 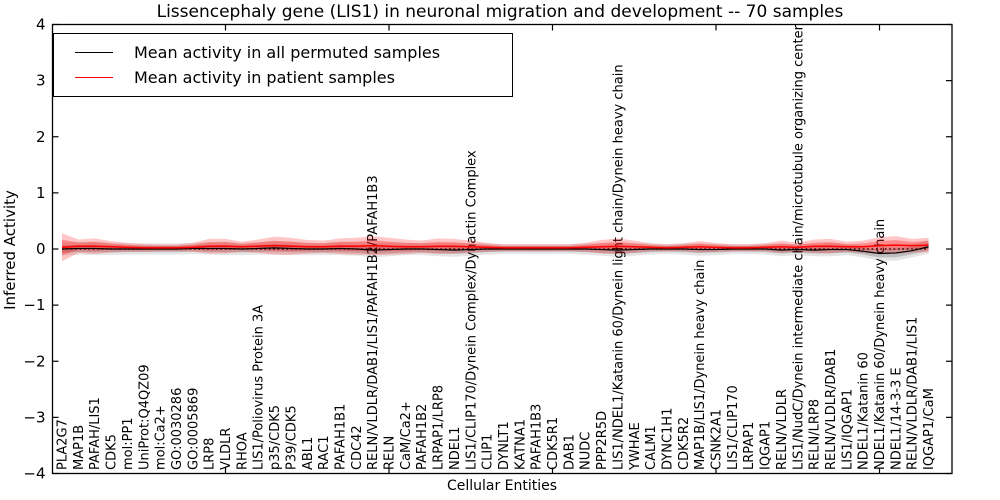 What do you see at coordinates (177, 429) in the screenshot?
I see `x-category-label: GO:0030286` at bounding box center [177, 429].